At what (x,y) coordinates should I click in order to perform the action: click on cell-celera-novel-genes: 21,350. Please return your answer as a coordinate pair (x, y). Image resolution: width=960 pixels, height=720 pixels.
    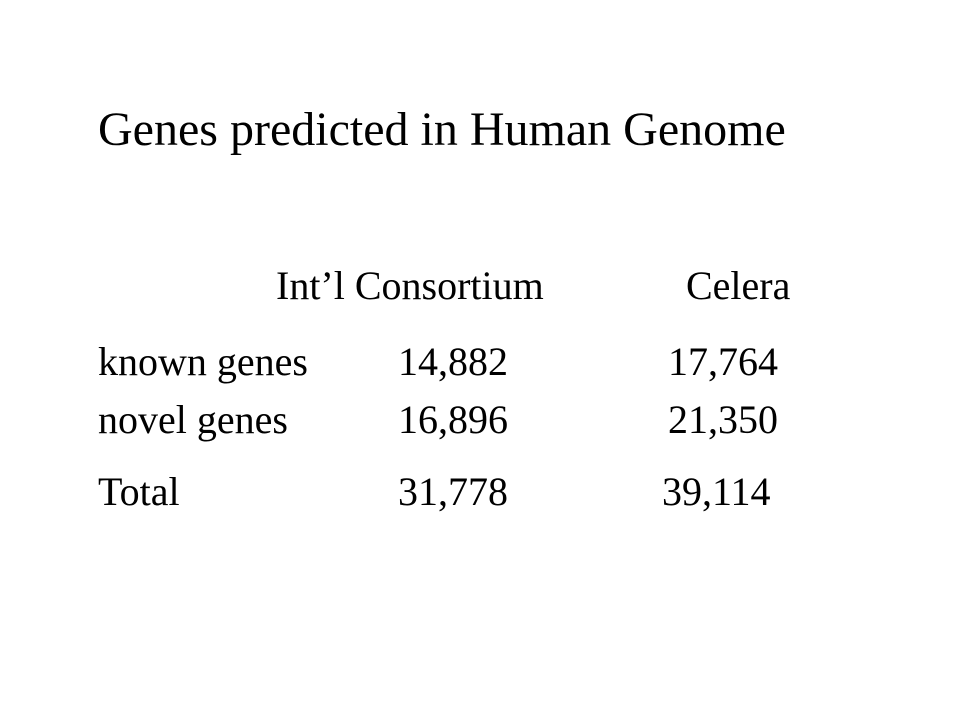
    Looking at the image, I should click on (723, 419).